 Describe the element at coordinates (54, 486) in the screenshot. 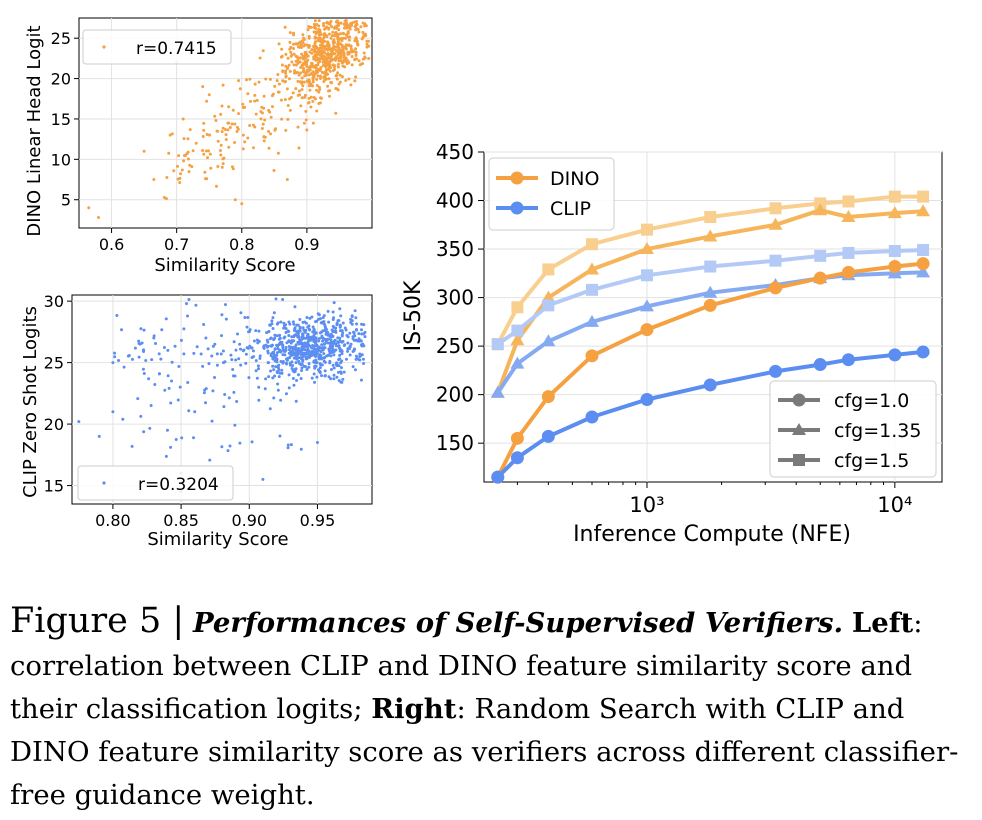

I see `clip-scatter-ytick-label: 15` at that location.